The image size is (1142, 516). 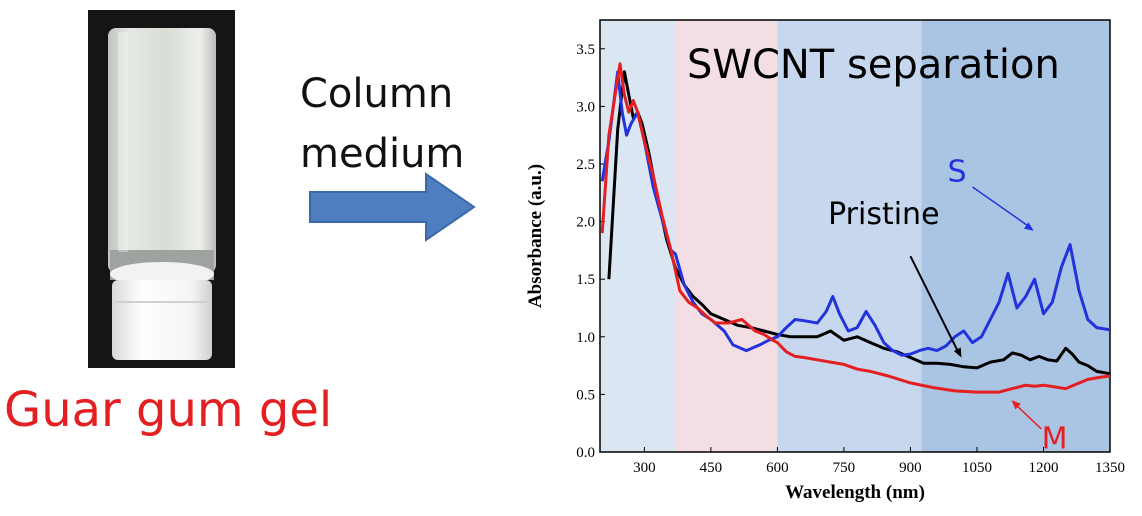 I want to click on y-tick-label-6: 3.0, so click(x=585, y=107).